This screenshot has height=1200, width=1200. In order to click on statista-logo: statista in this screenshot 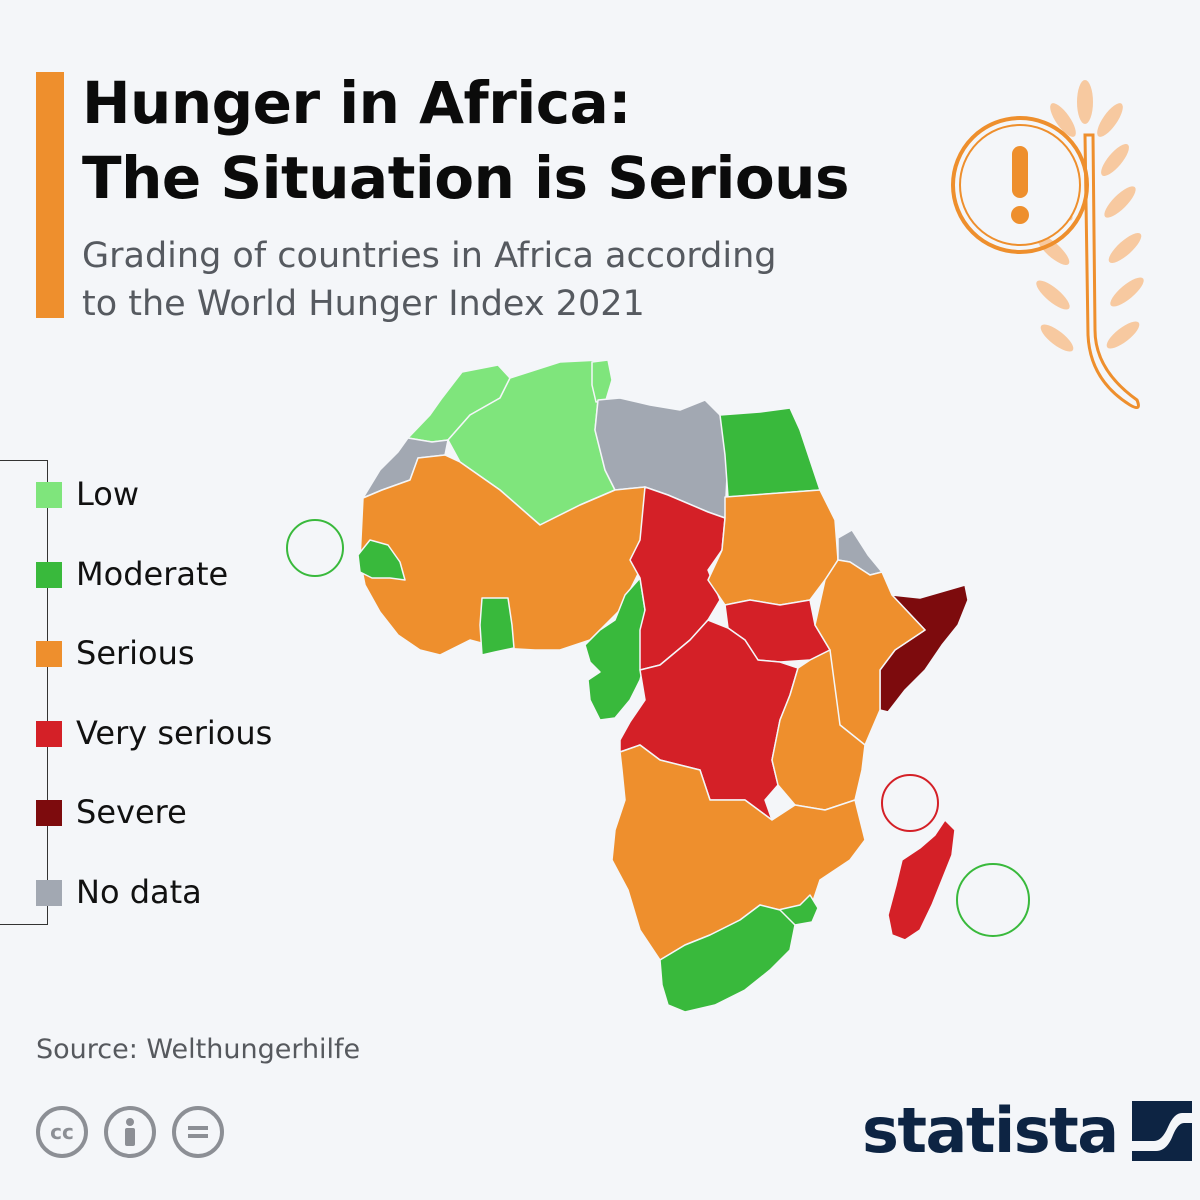, I will do `click(1027, 1131)`.